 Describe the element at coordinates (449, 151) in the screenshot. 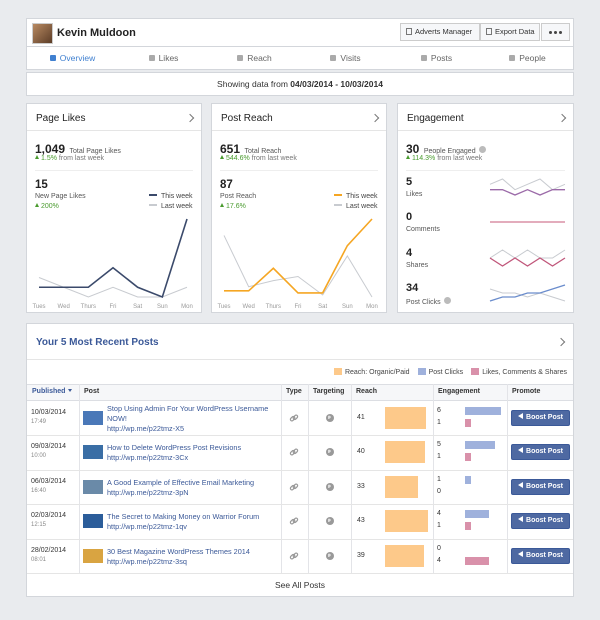

I see `total-label: People Engaged` at that location.